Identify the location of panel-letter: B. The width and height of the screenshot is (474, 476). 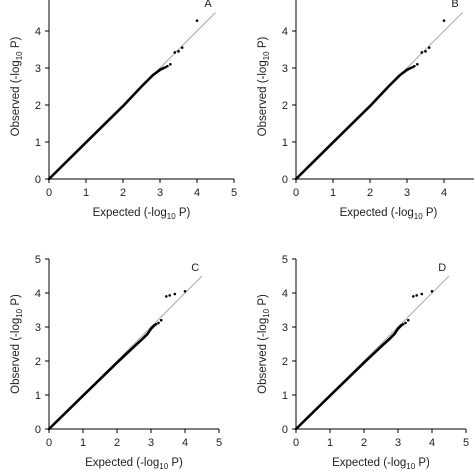
(454, 5).